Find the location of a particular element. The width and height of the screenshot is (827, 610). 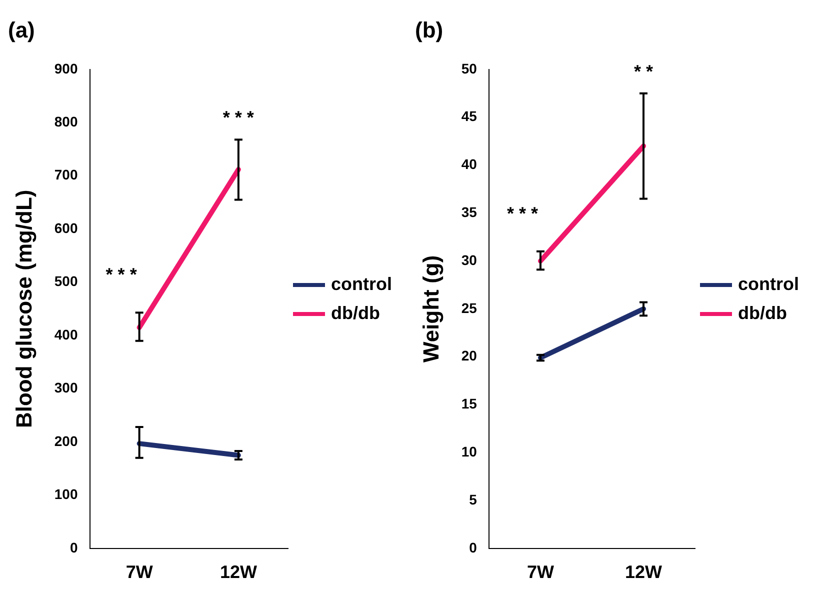

y-tick-label: 200 is located at coordinates (66, 440).